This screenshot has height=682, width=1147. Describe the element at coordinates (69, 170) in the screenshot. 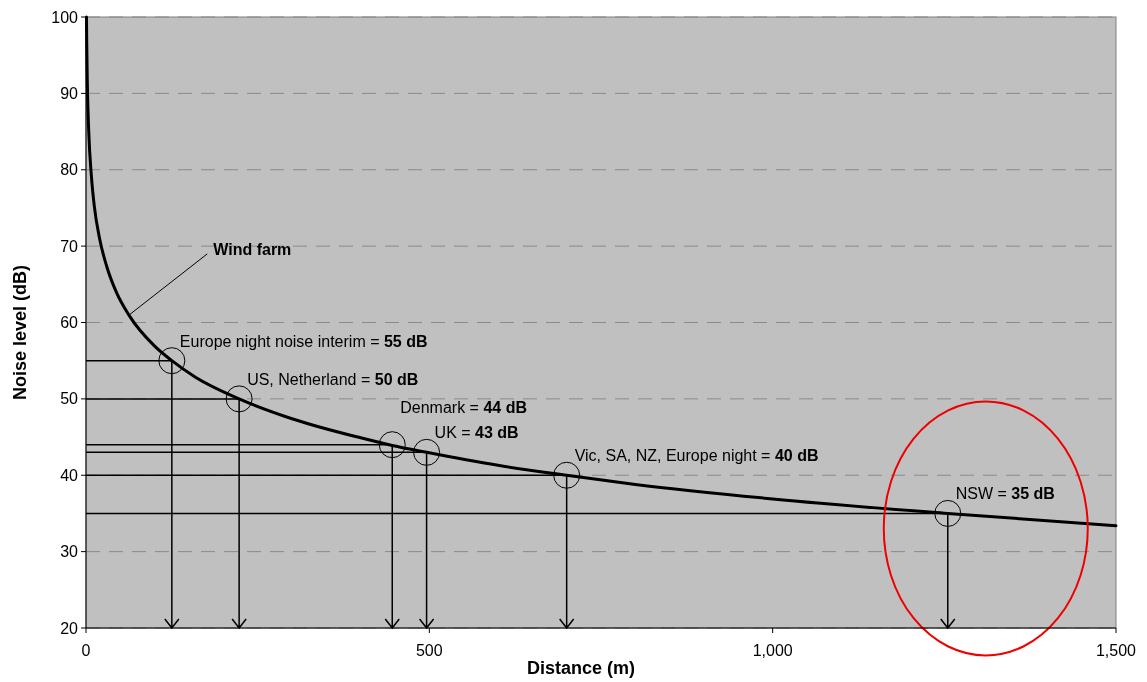

I see `y-tick-label: 80` at that location.